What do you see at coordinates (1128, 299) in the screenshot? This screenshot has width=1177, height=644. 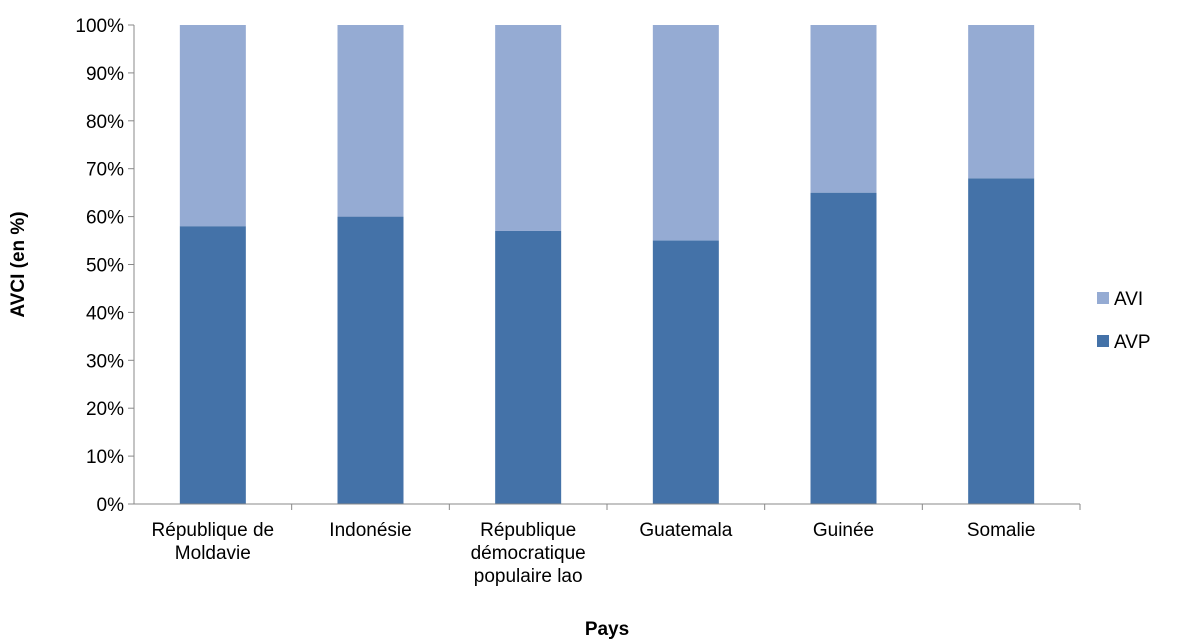 I see `legend-label-avi: AVI` at bounding box center [1128, 299].